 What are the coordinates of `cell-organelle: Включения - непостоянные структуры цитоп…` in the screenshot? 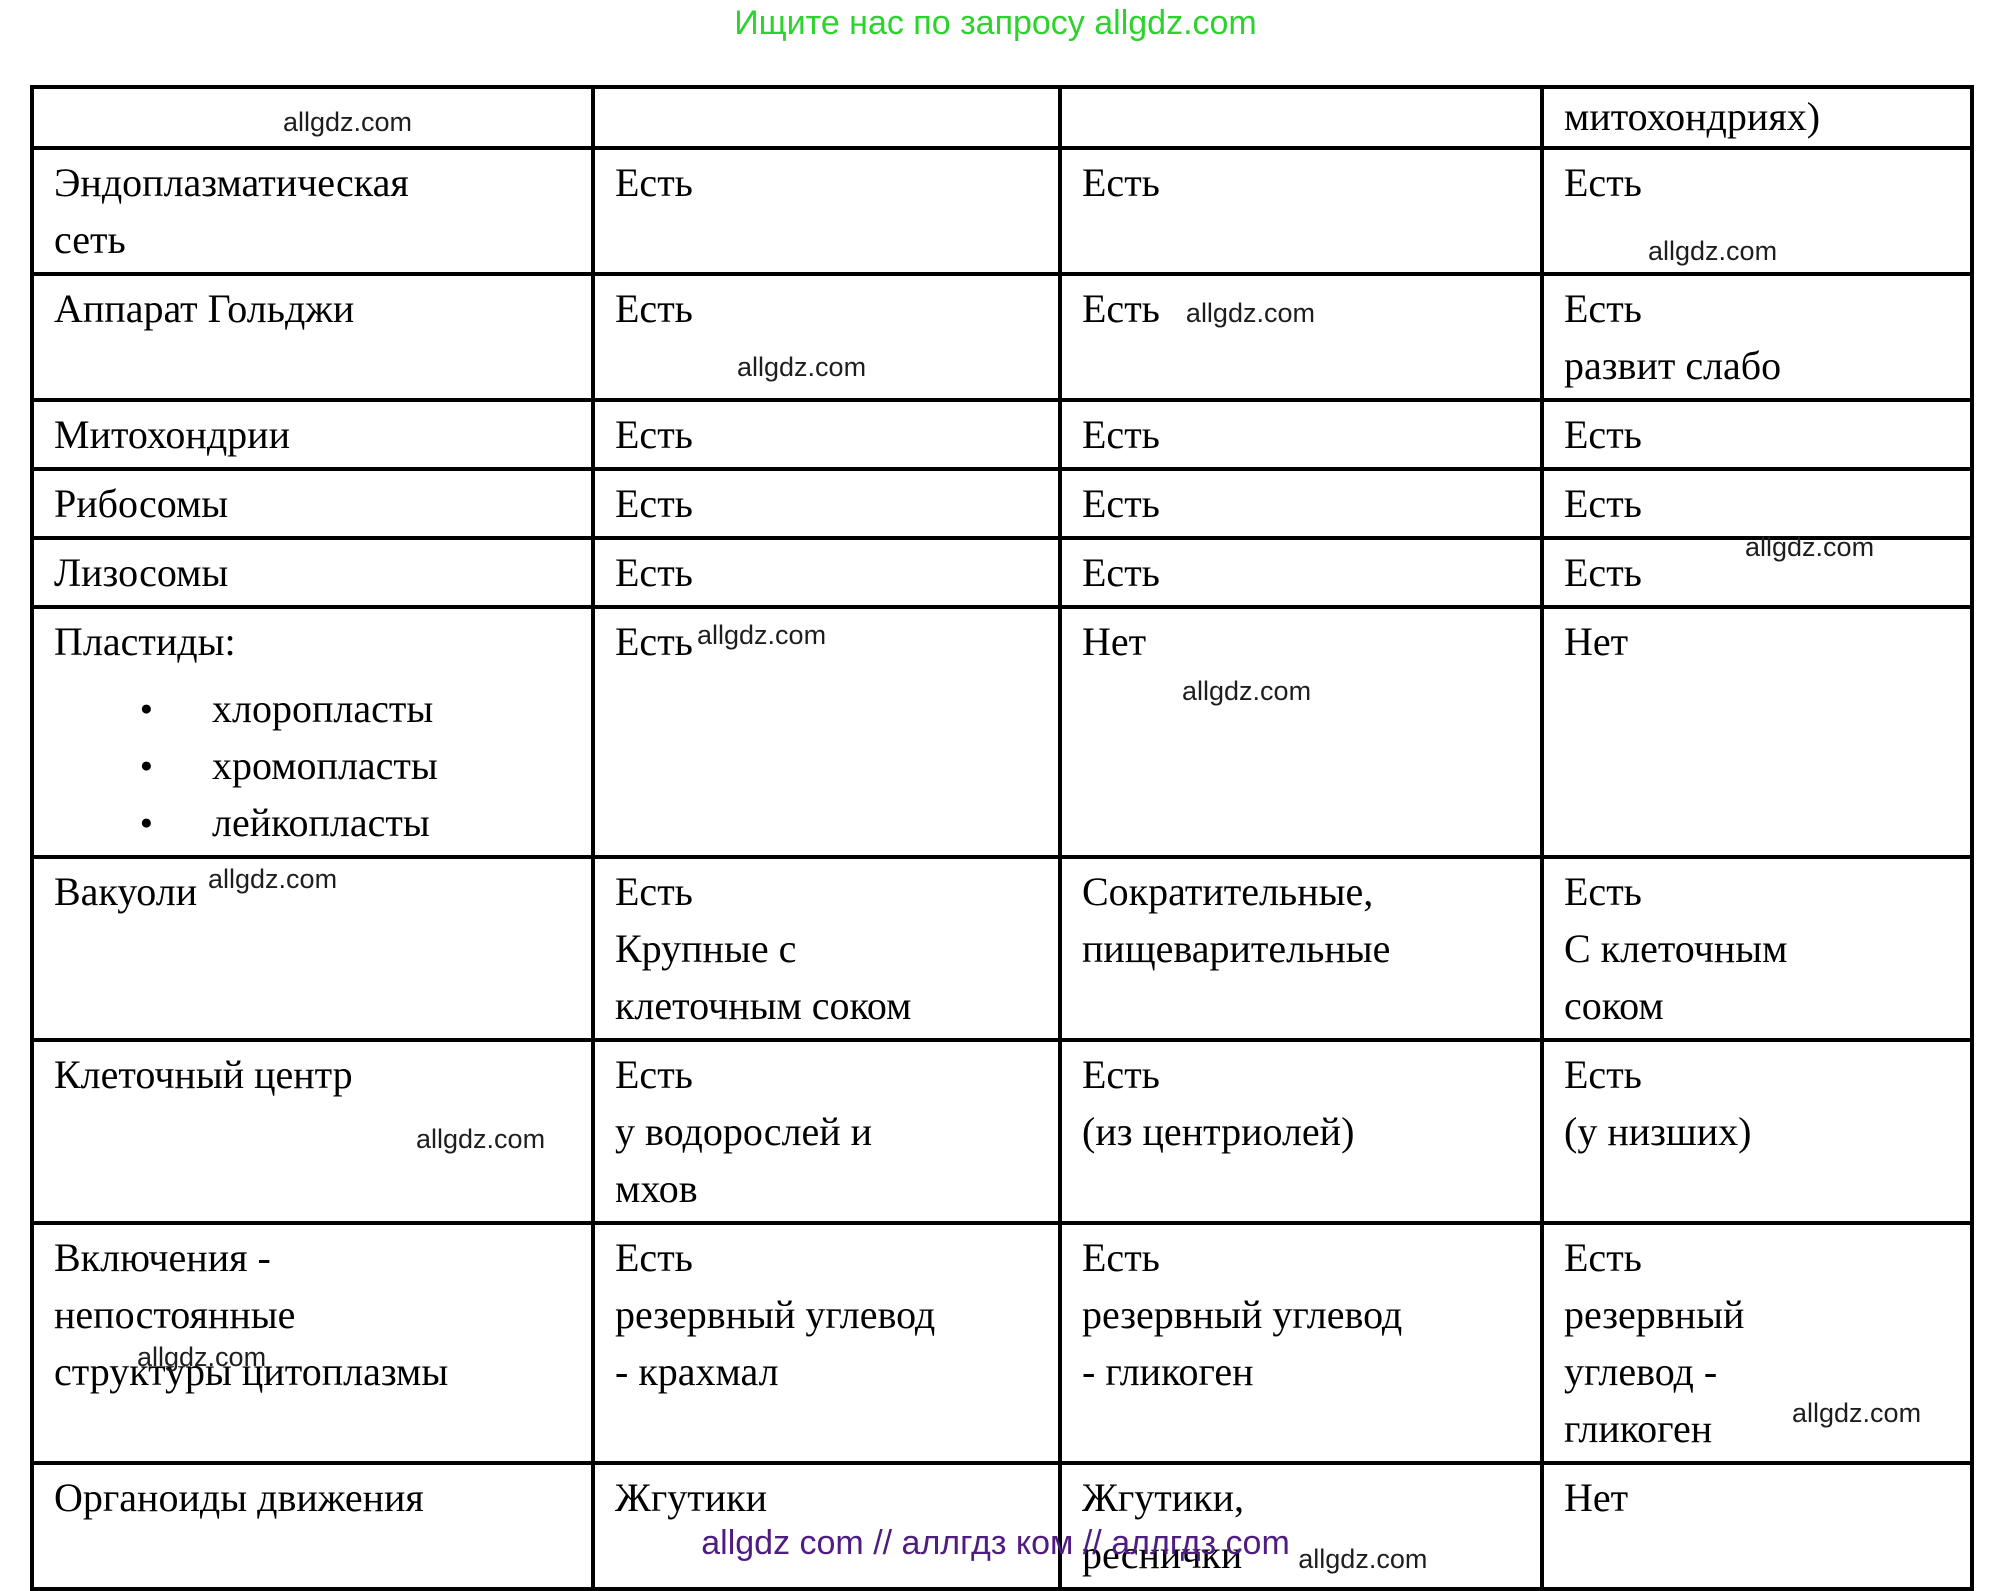 It's located at (312, 1343).